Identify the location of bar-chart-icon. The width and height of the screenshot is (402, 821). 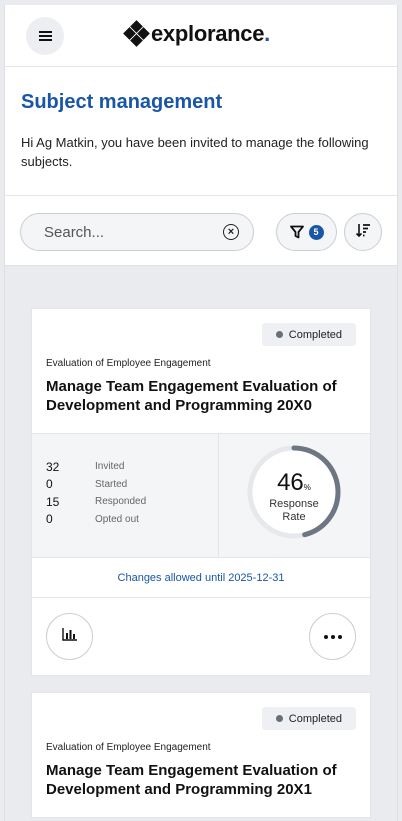
(69, 636).